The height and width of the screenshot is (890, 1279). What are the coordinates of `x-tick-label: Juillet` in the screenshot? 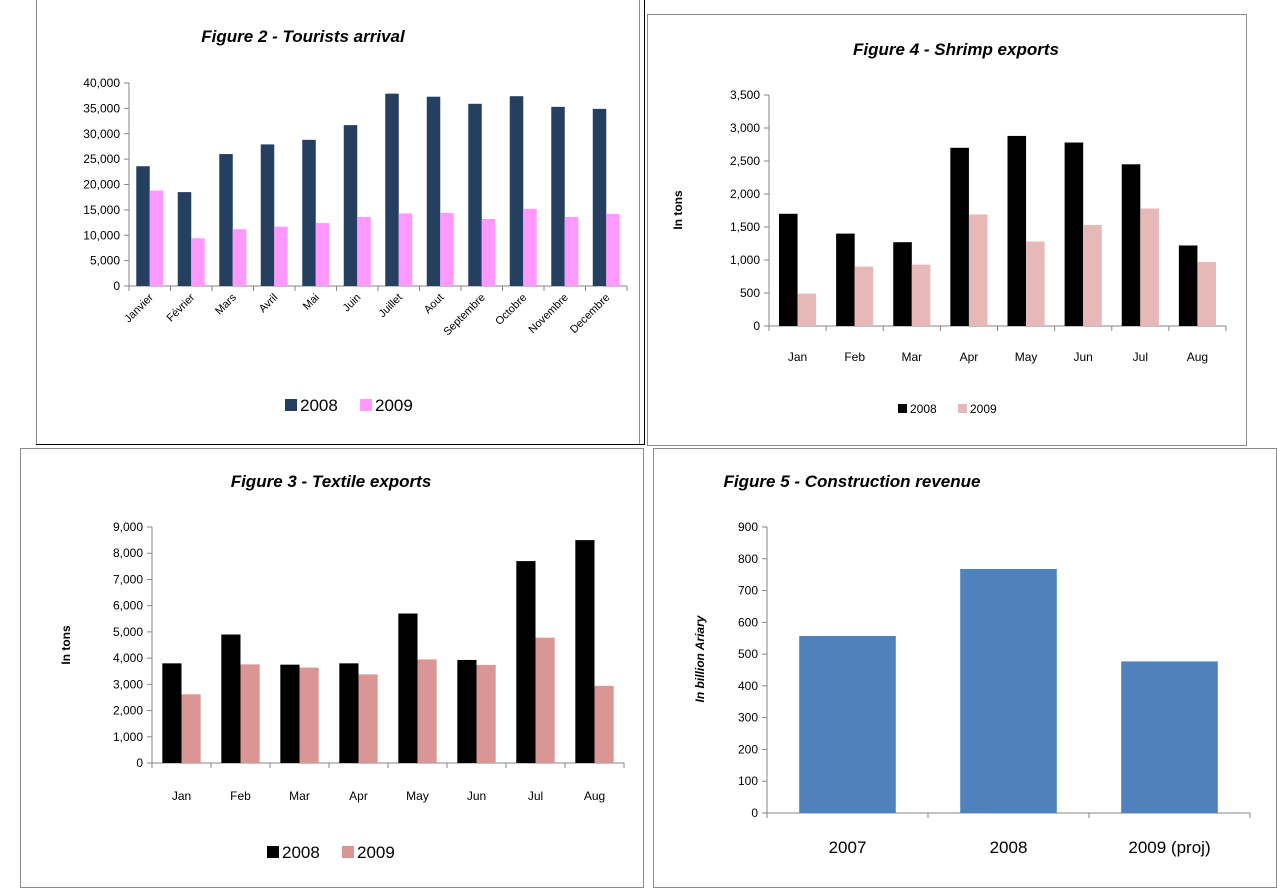 It's located at (390, 306).